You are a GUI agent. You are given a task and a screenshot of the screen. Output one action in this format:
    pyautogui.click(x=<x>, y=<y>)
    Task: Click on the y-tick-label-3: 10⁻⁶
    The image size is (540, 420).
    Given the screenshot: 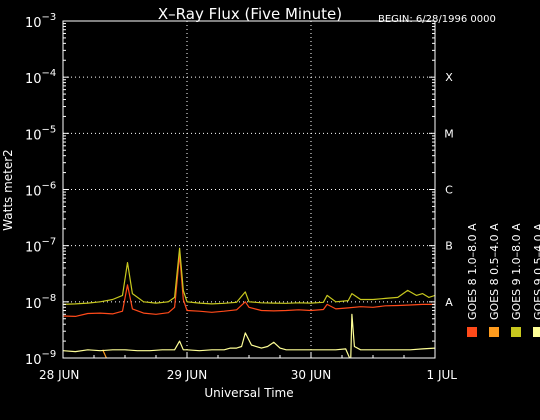 What is the action you would take?
    pyautogui.click(x=40, y=190)
    